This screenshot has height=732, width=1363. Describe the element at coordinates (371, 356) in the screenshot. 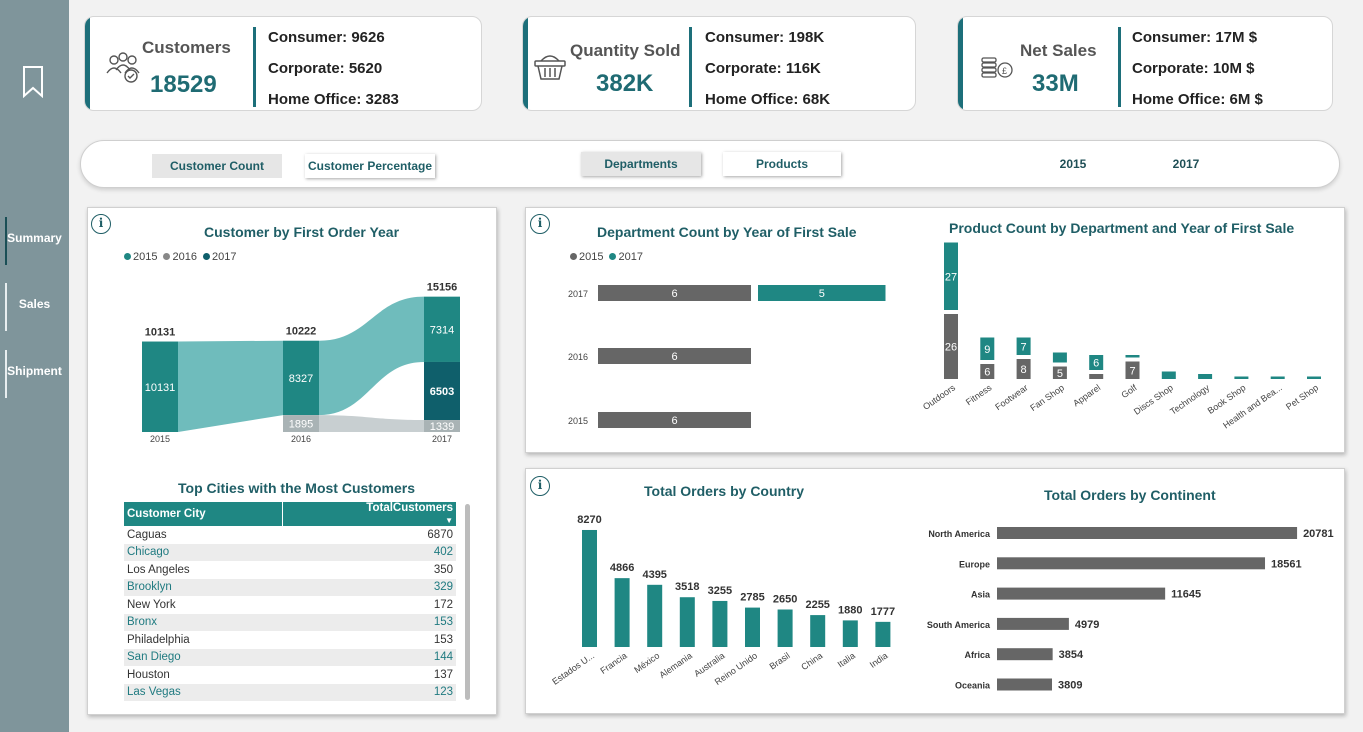

I see `flow-2015-2017` at that location.